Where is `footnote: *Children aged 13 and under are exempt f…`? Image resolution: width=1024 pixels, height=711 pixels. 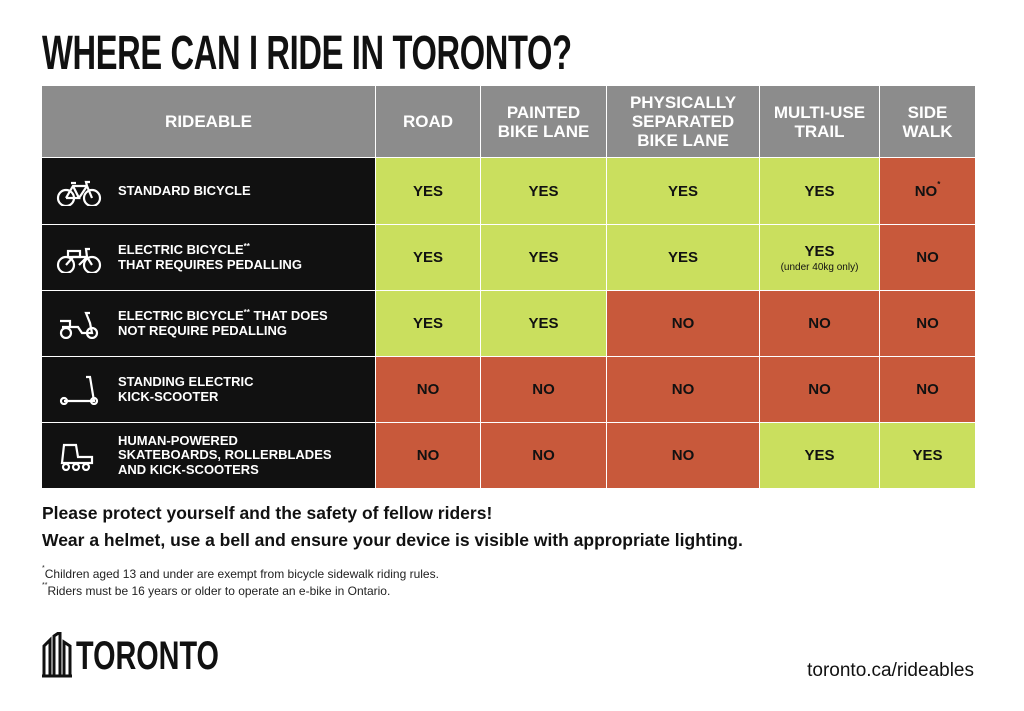
footnote: *Children aged 13 and under are exempt f… is located at coordinates (240, 573).